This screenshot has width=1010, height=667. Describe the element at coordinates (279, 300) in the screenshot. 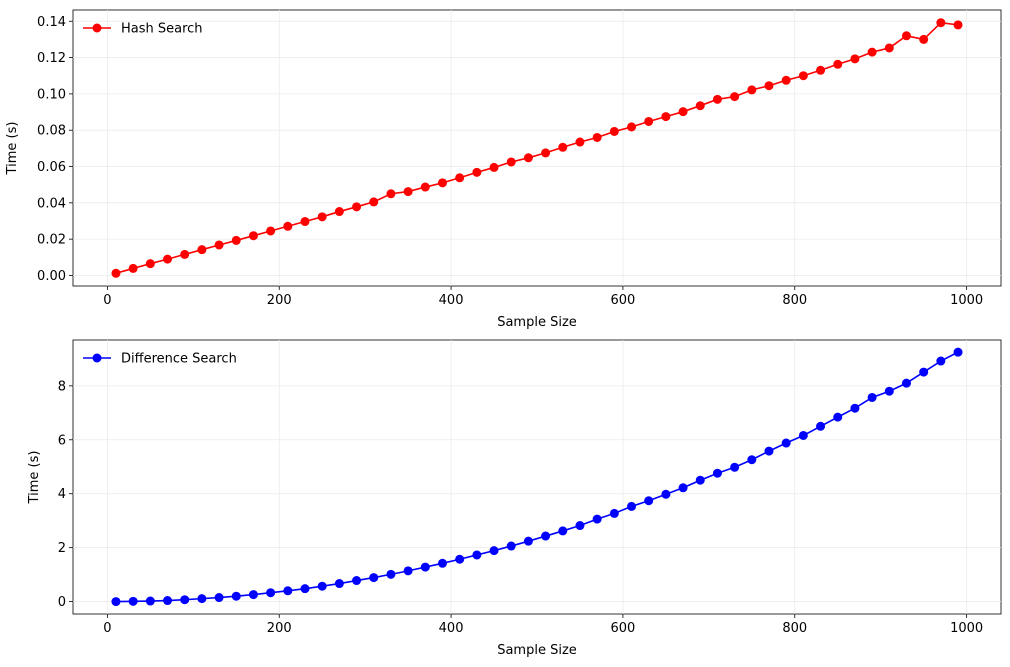

I see `x-tick-label: 200` at that location.